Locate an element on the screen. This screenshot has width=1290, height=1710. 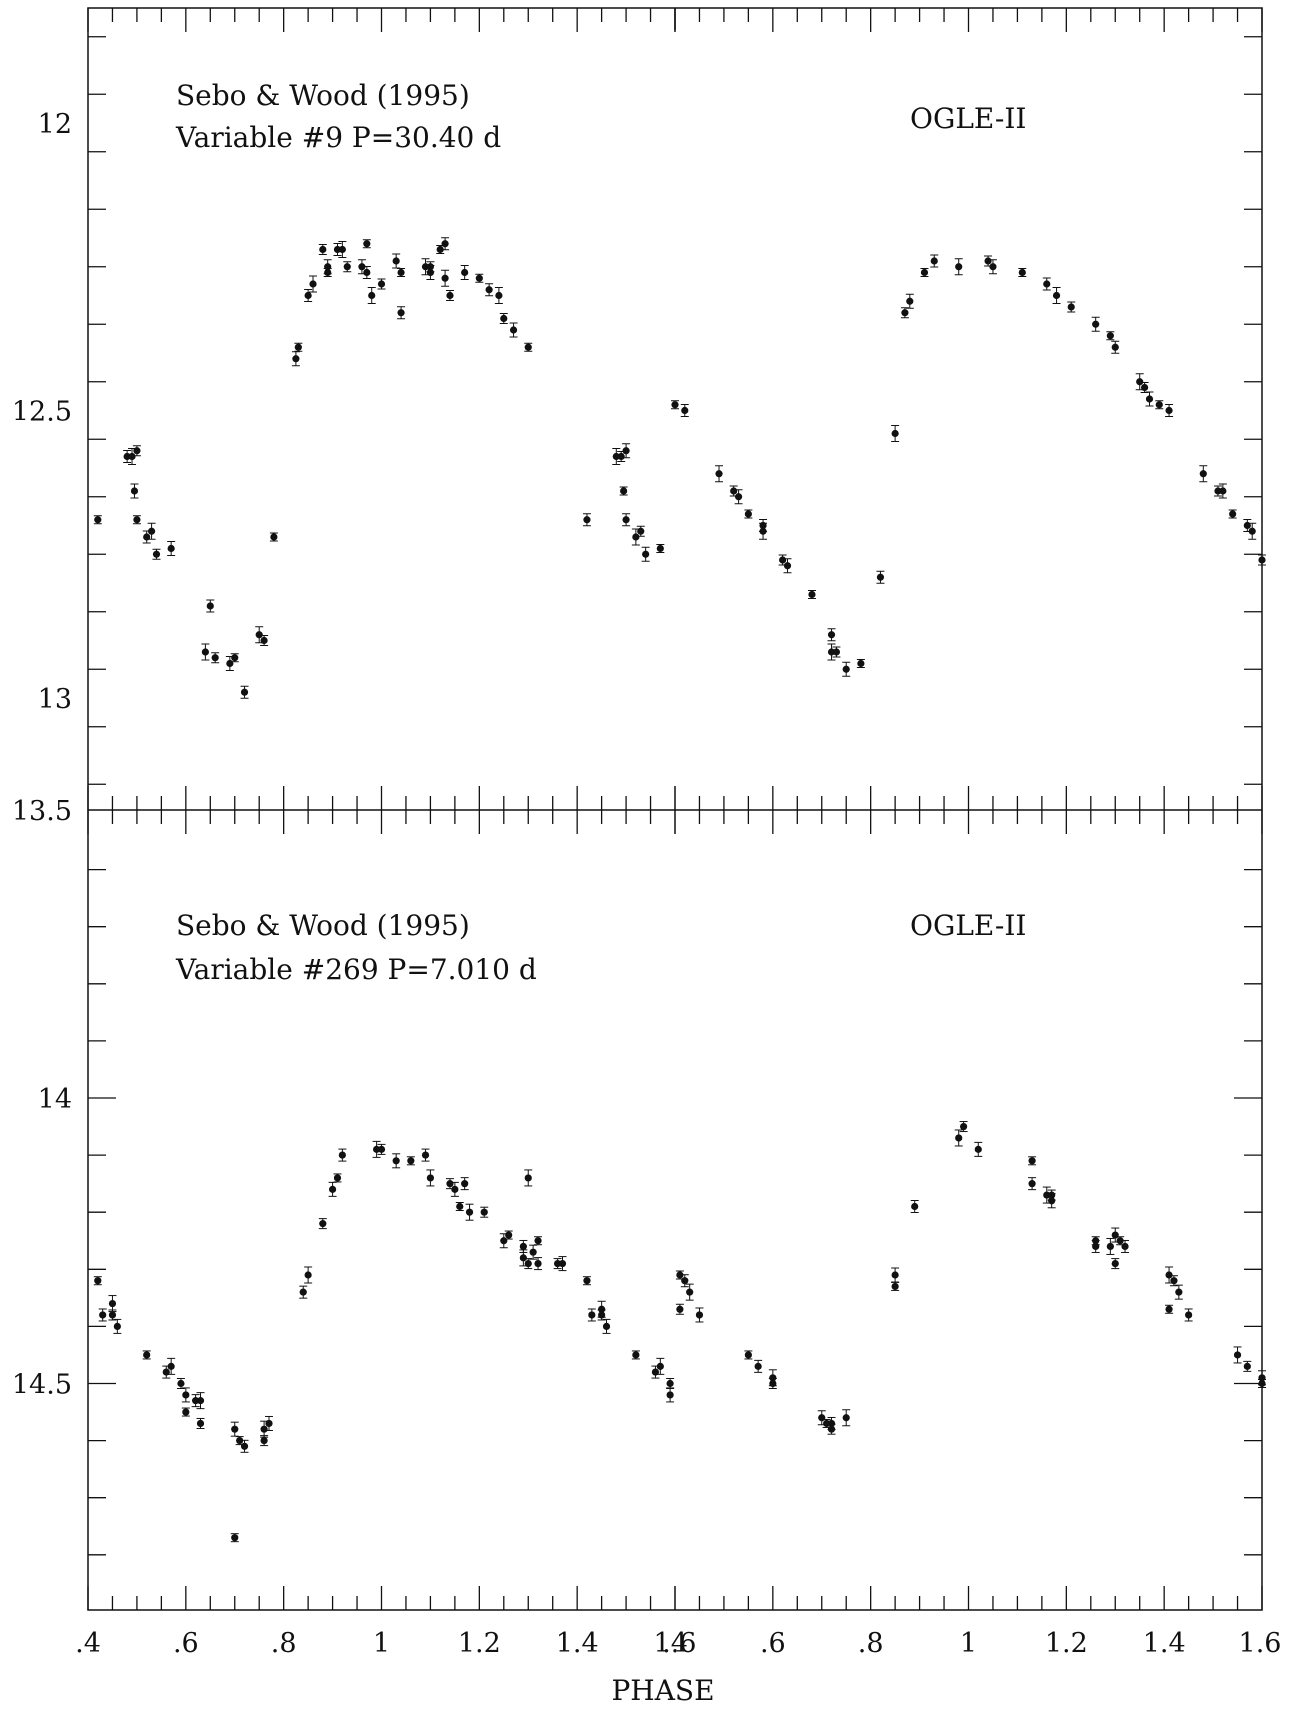
x-tick-label: 1.6 is located at coordinates (675, 1643).